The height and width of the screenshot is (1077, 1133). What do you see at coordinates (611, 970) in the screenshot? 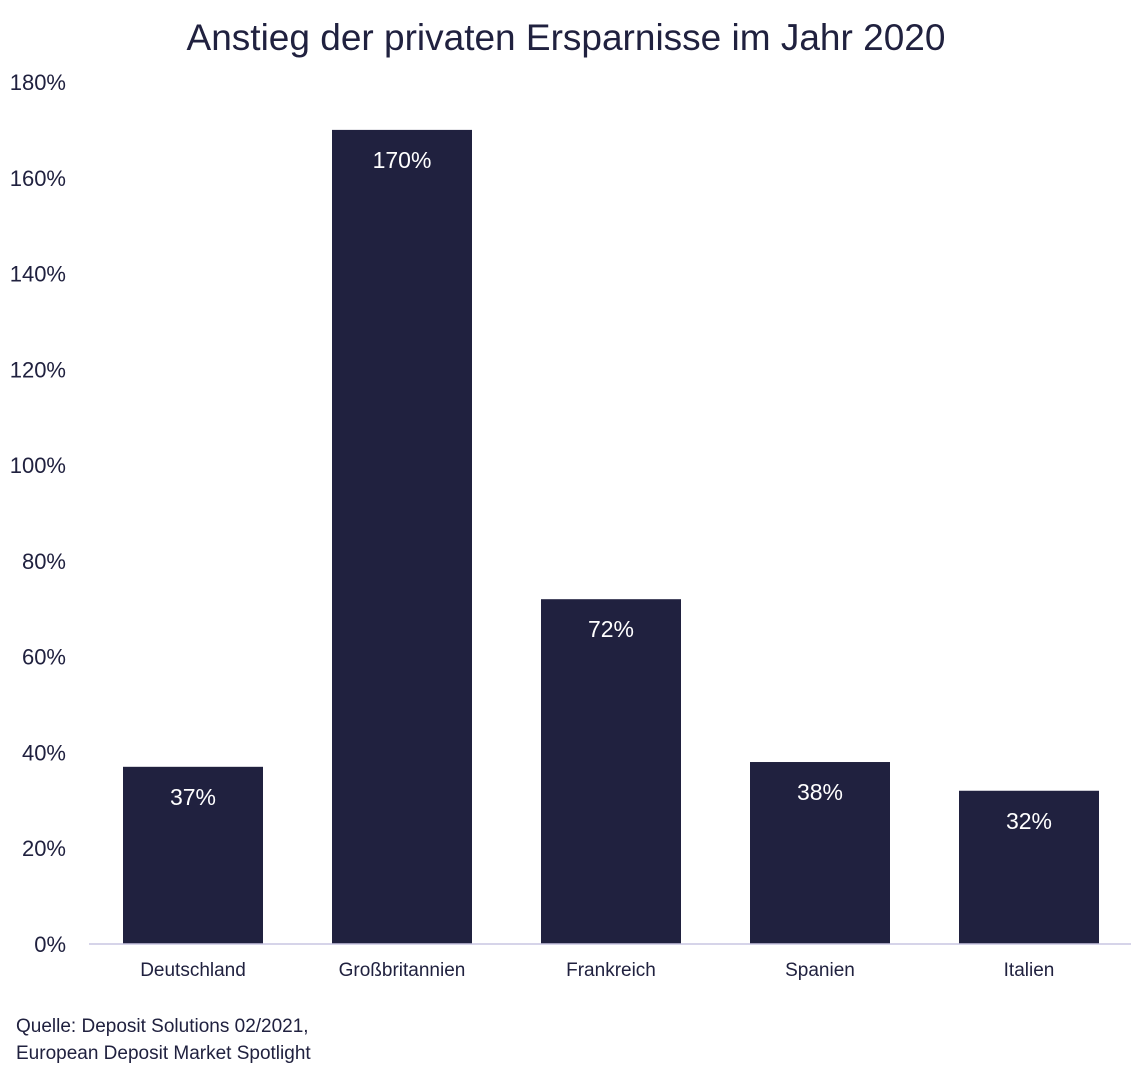
I see `x-tick-label: Frankreich` at bounding box center [611, 970].